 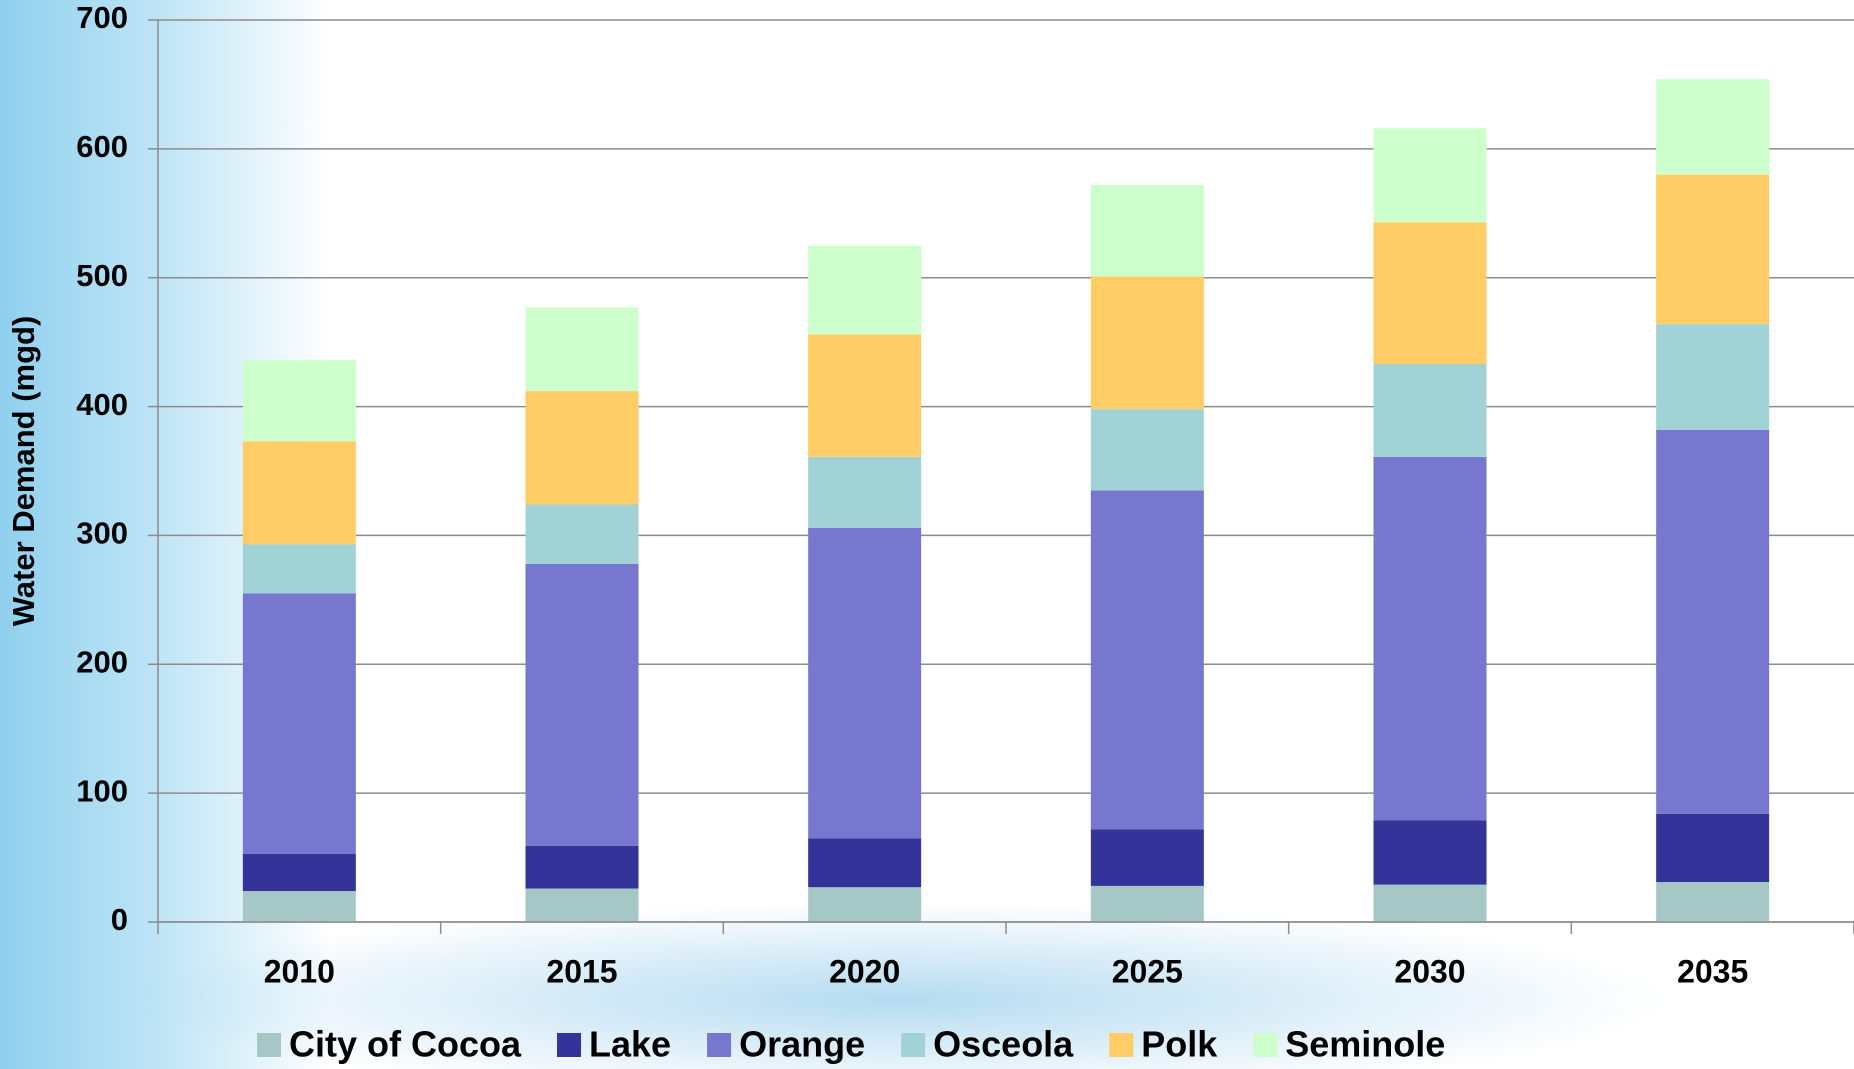 I want to click on y-tick-label: 0, so click(x=119, y=919).